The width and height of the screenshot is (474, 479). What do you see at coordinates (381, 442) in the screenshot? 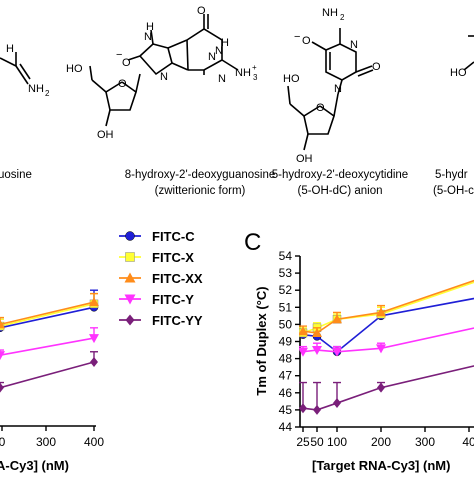
I see `panel-c-x-tick-label: 200` at bounding box center [381, 442].